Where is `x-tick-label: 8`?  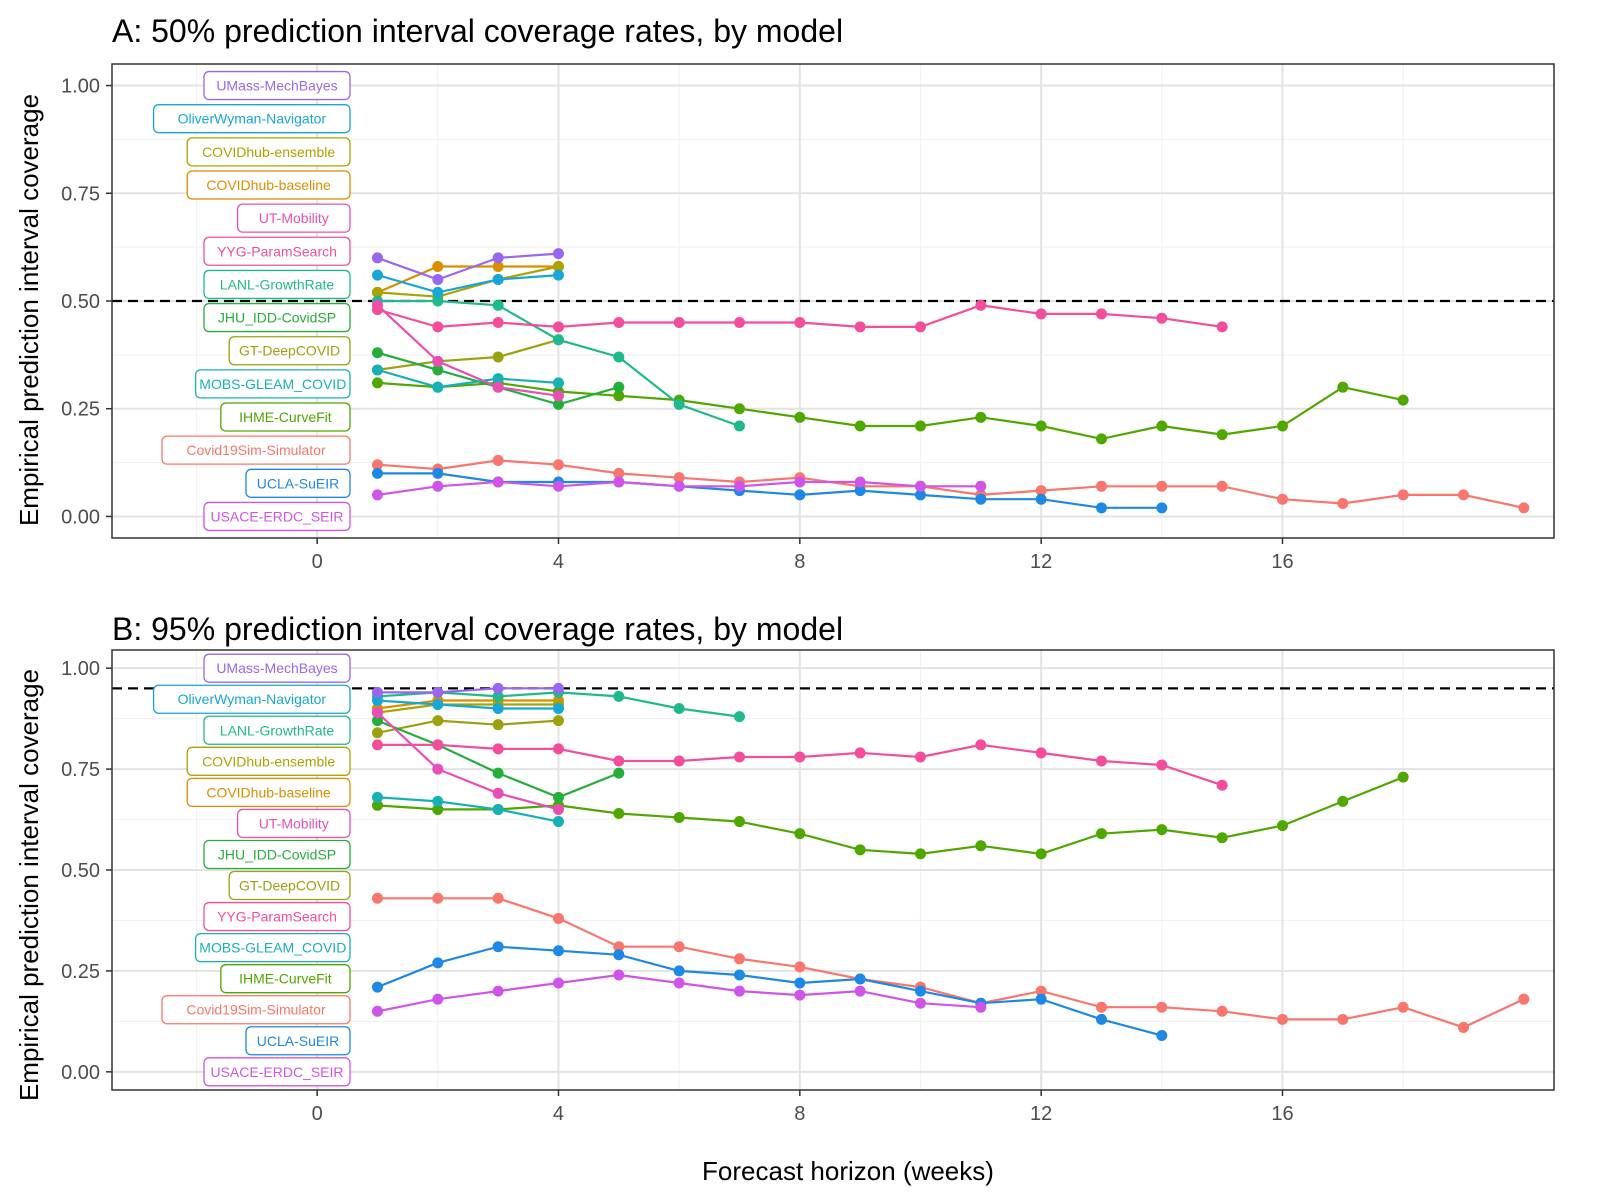
x-tick-label: 8 is located at coordinates (799, 562).